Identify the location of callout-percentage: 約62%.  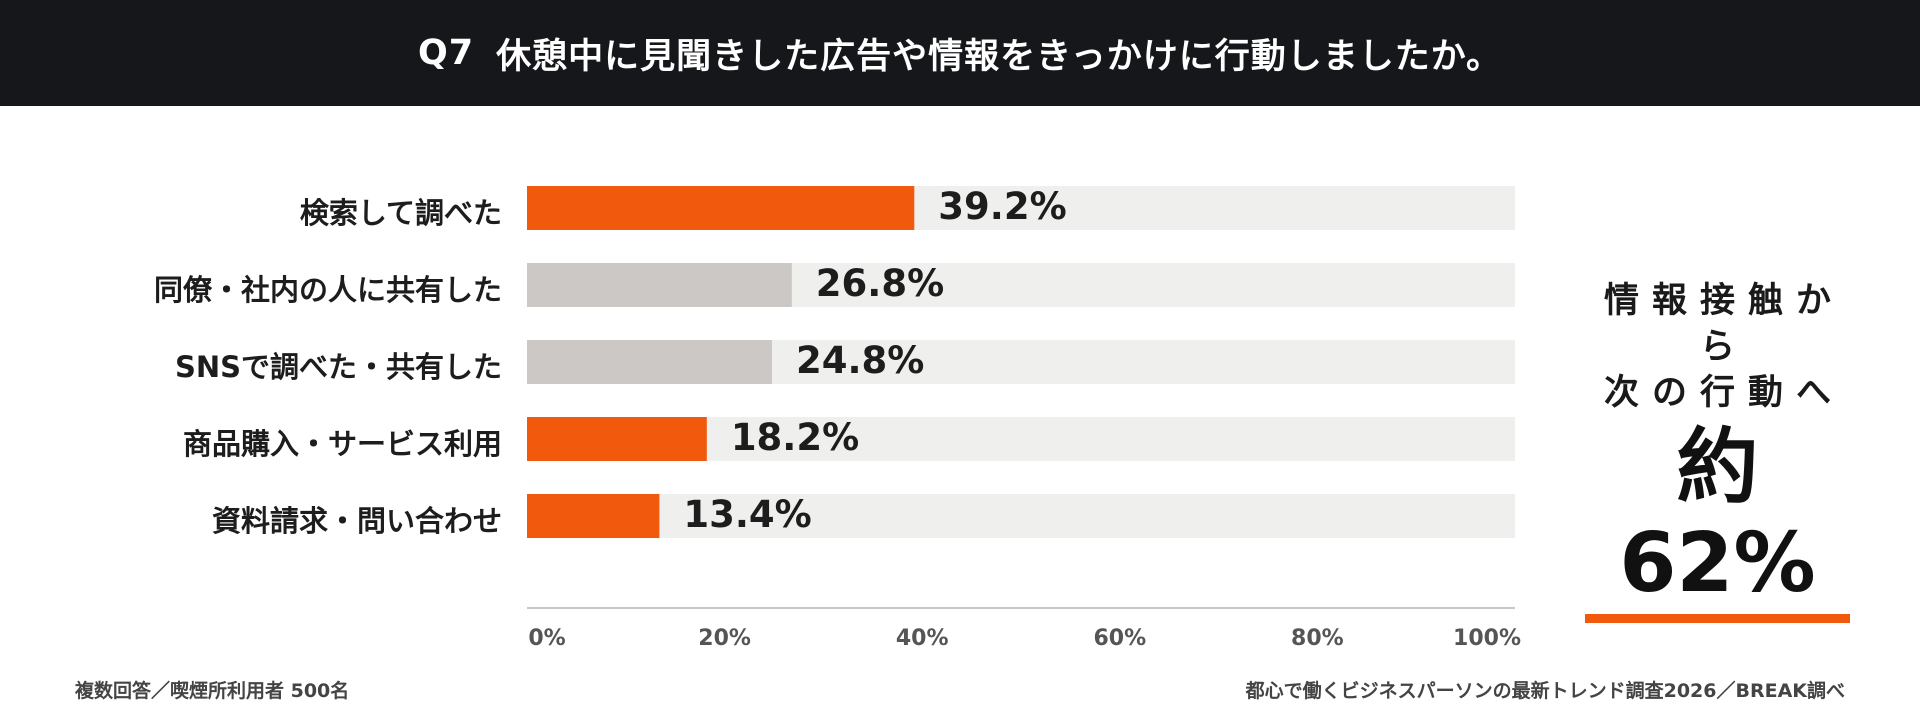
(1717, 515).